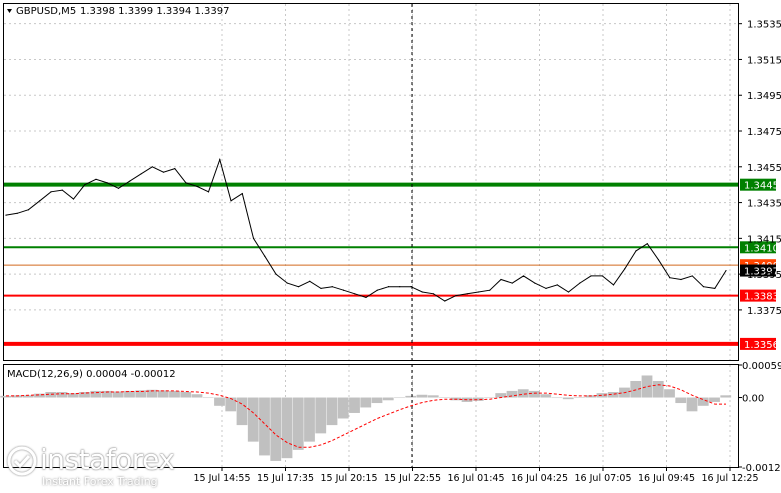  Describe the element at coordinates (222, 478) in the screenshot. I see `time-label: 15 Jul 14:55` at that location.